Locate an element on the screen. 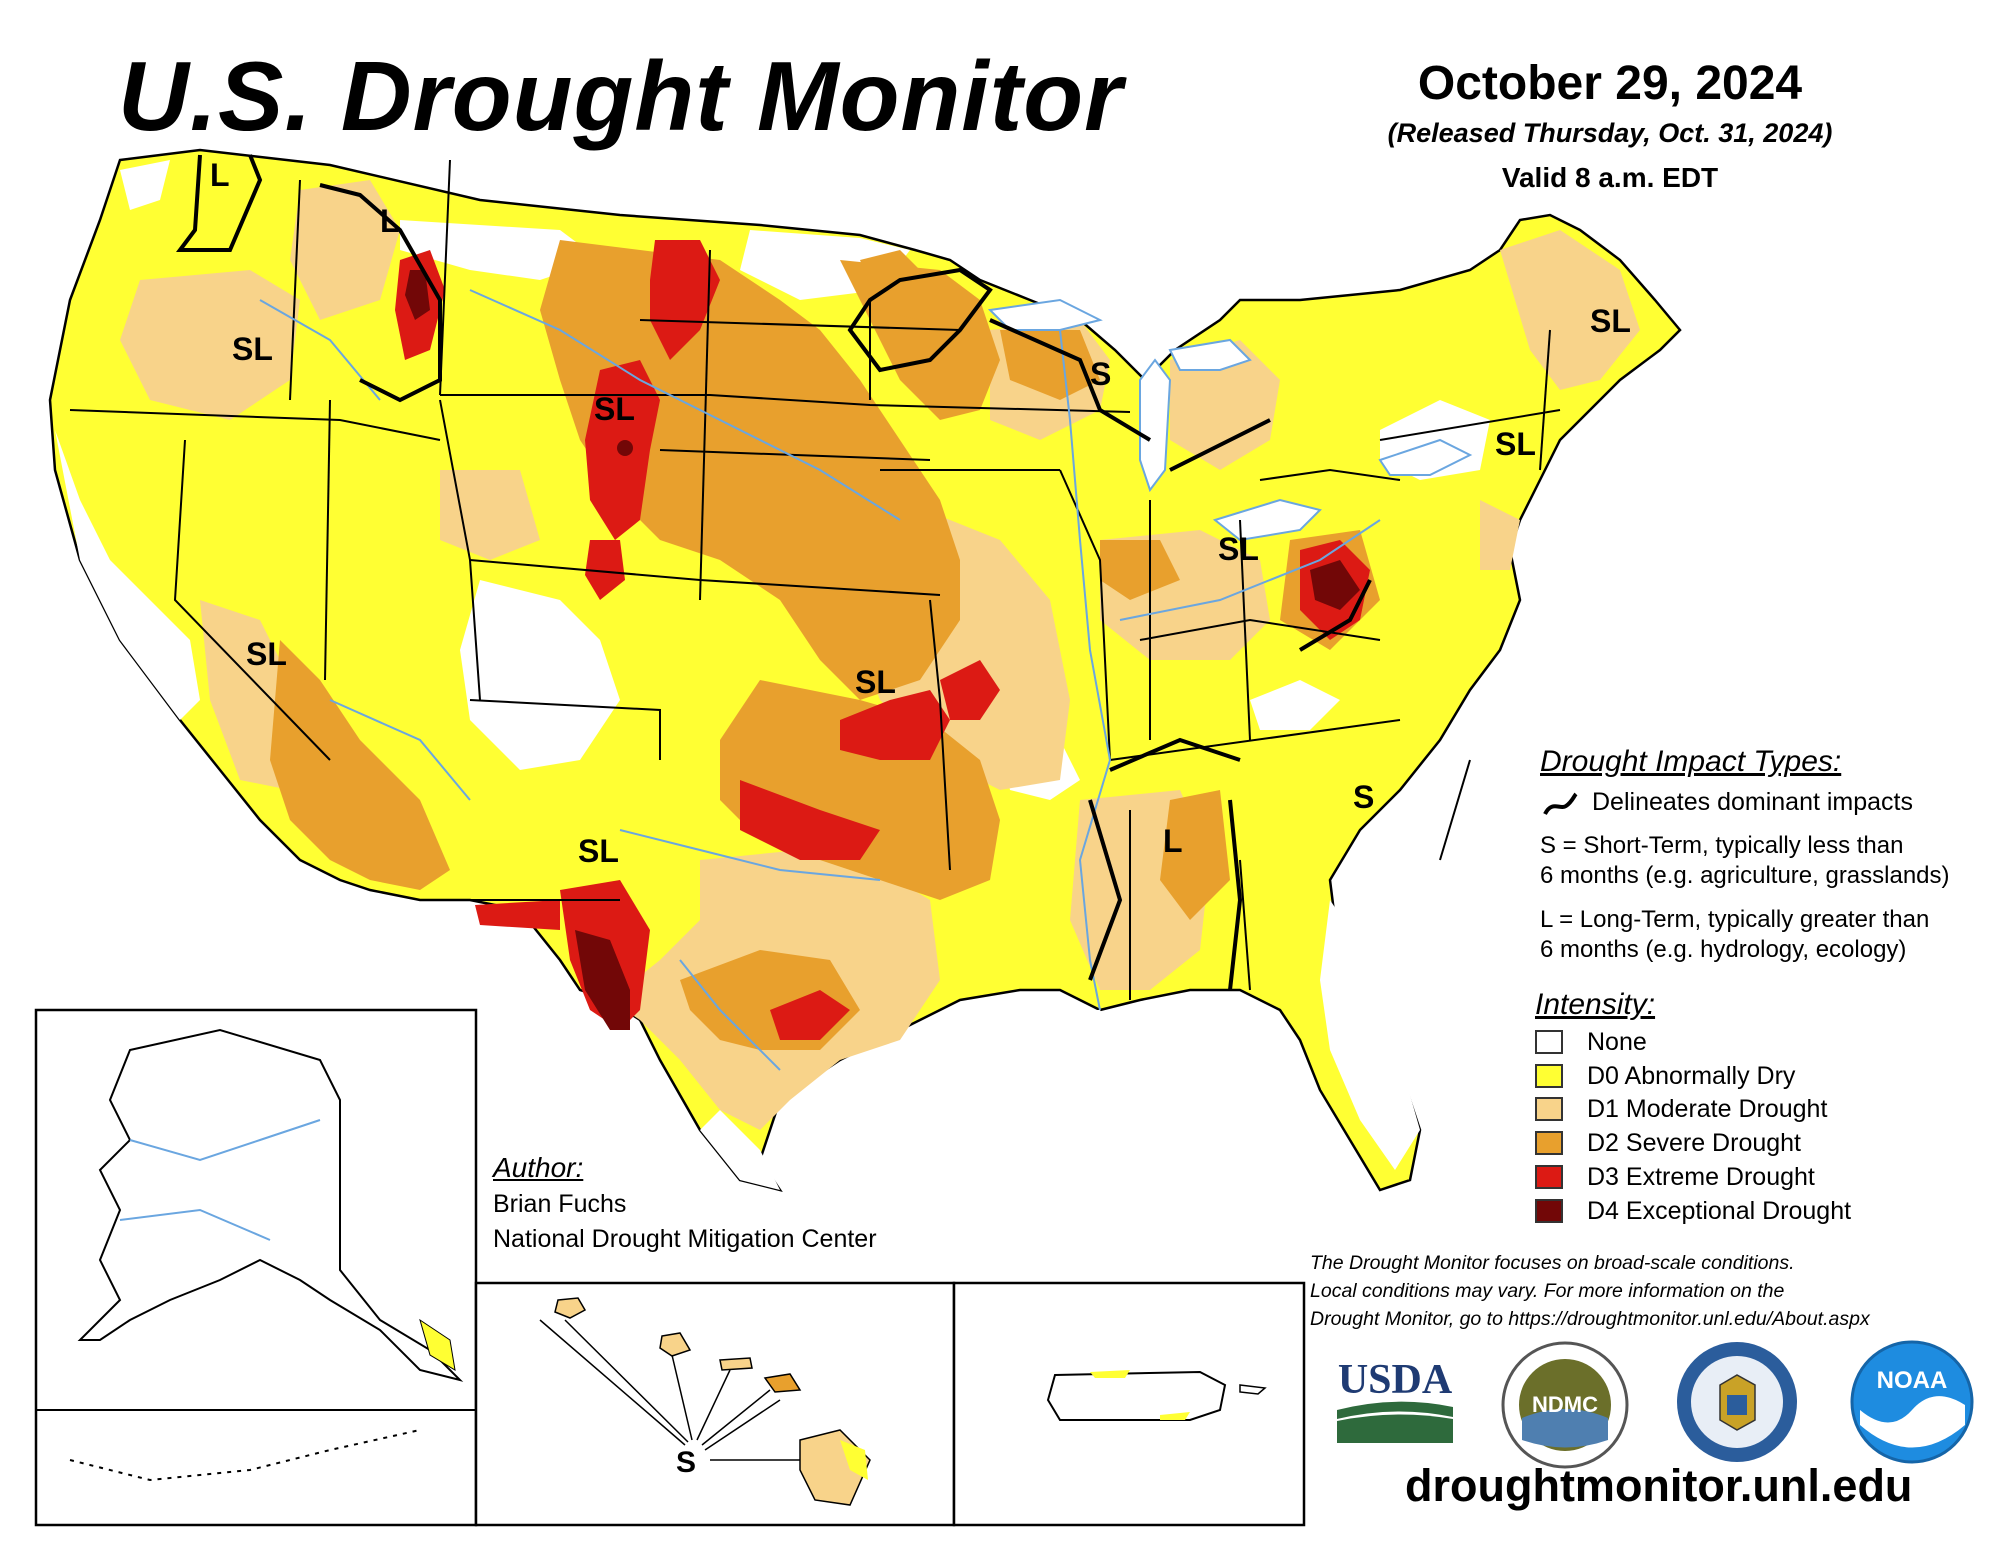 Image resolution: width=2000 pixels, height=1545 pixels. noaa-logo: NOAA is located at coordinates (1912, 1402).